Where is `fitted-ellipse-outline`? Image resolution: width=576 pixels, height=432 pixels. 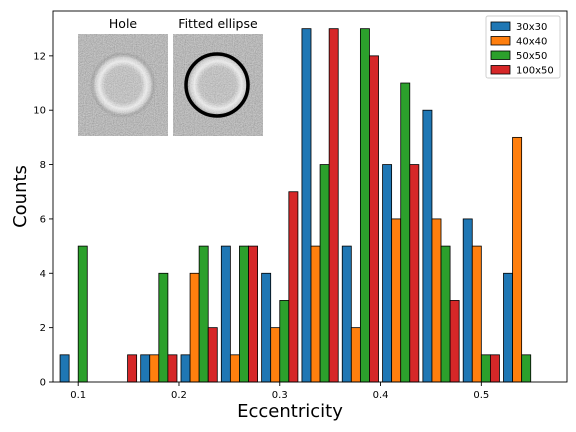 fitted-ellipse-outline is located at coordinates (217, 85).